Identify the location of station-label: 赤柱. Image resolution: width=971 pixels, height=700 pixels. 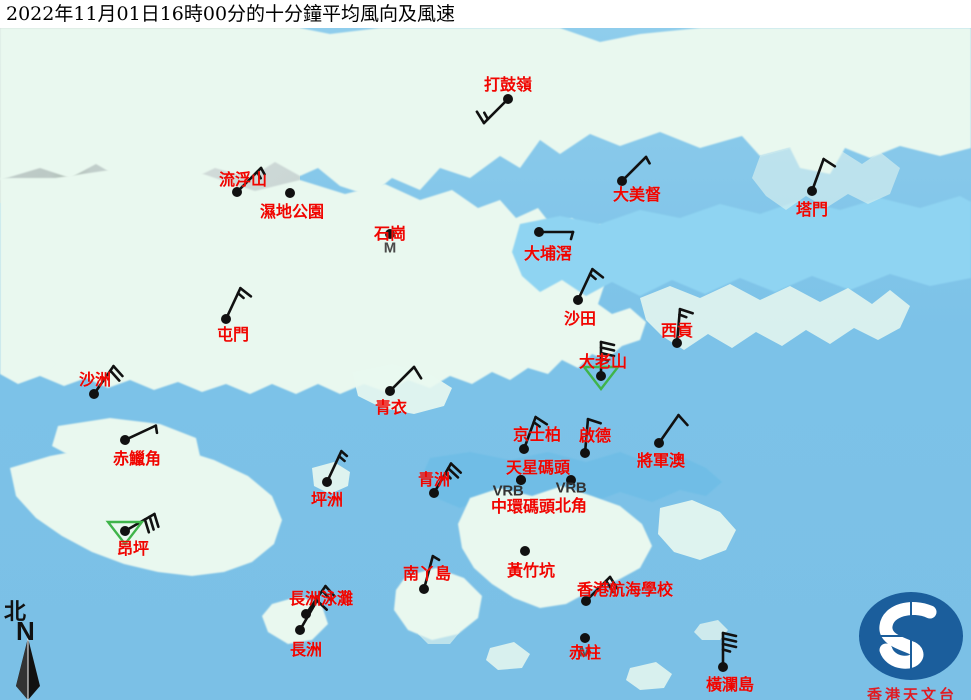
(585, 652).